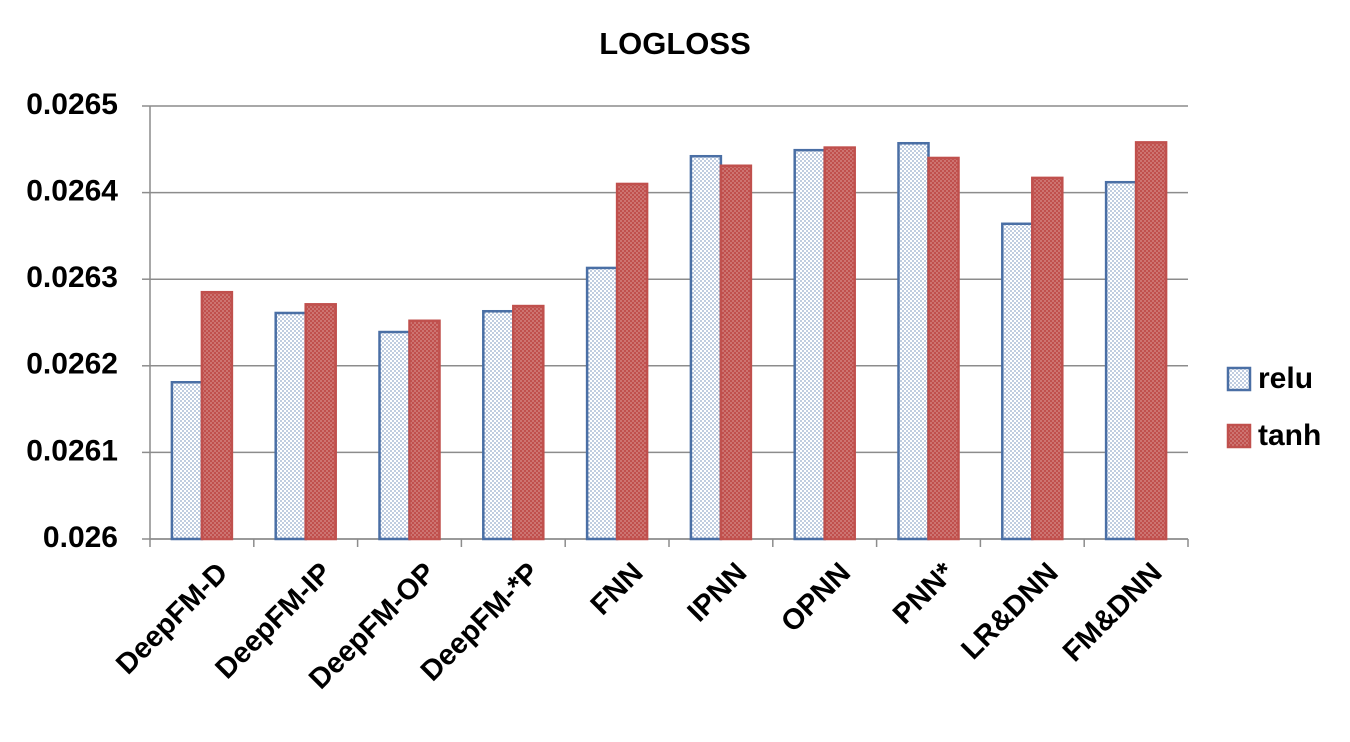 This screenshot has height=742, width=1350. I want to click on y-tick-label: 0.0263, so click(72, 277).